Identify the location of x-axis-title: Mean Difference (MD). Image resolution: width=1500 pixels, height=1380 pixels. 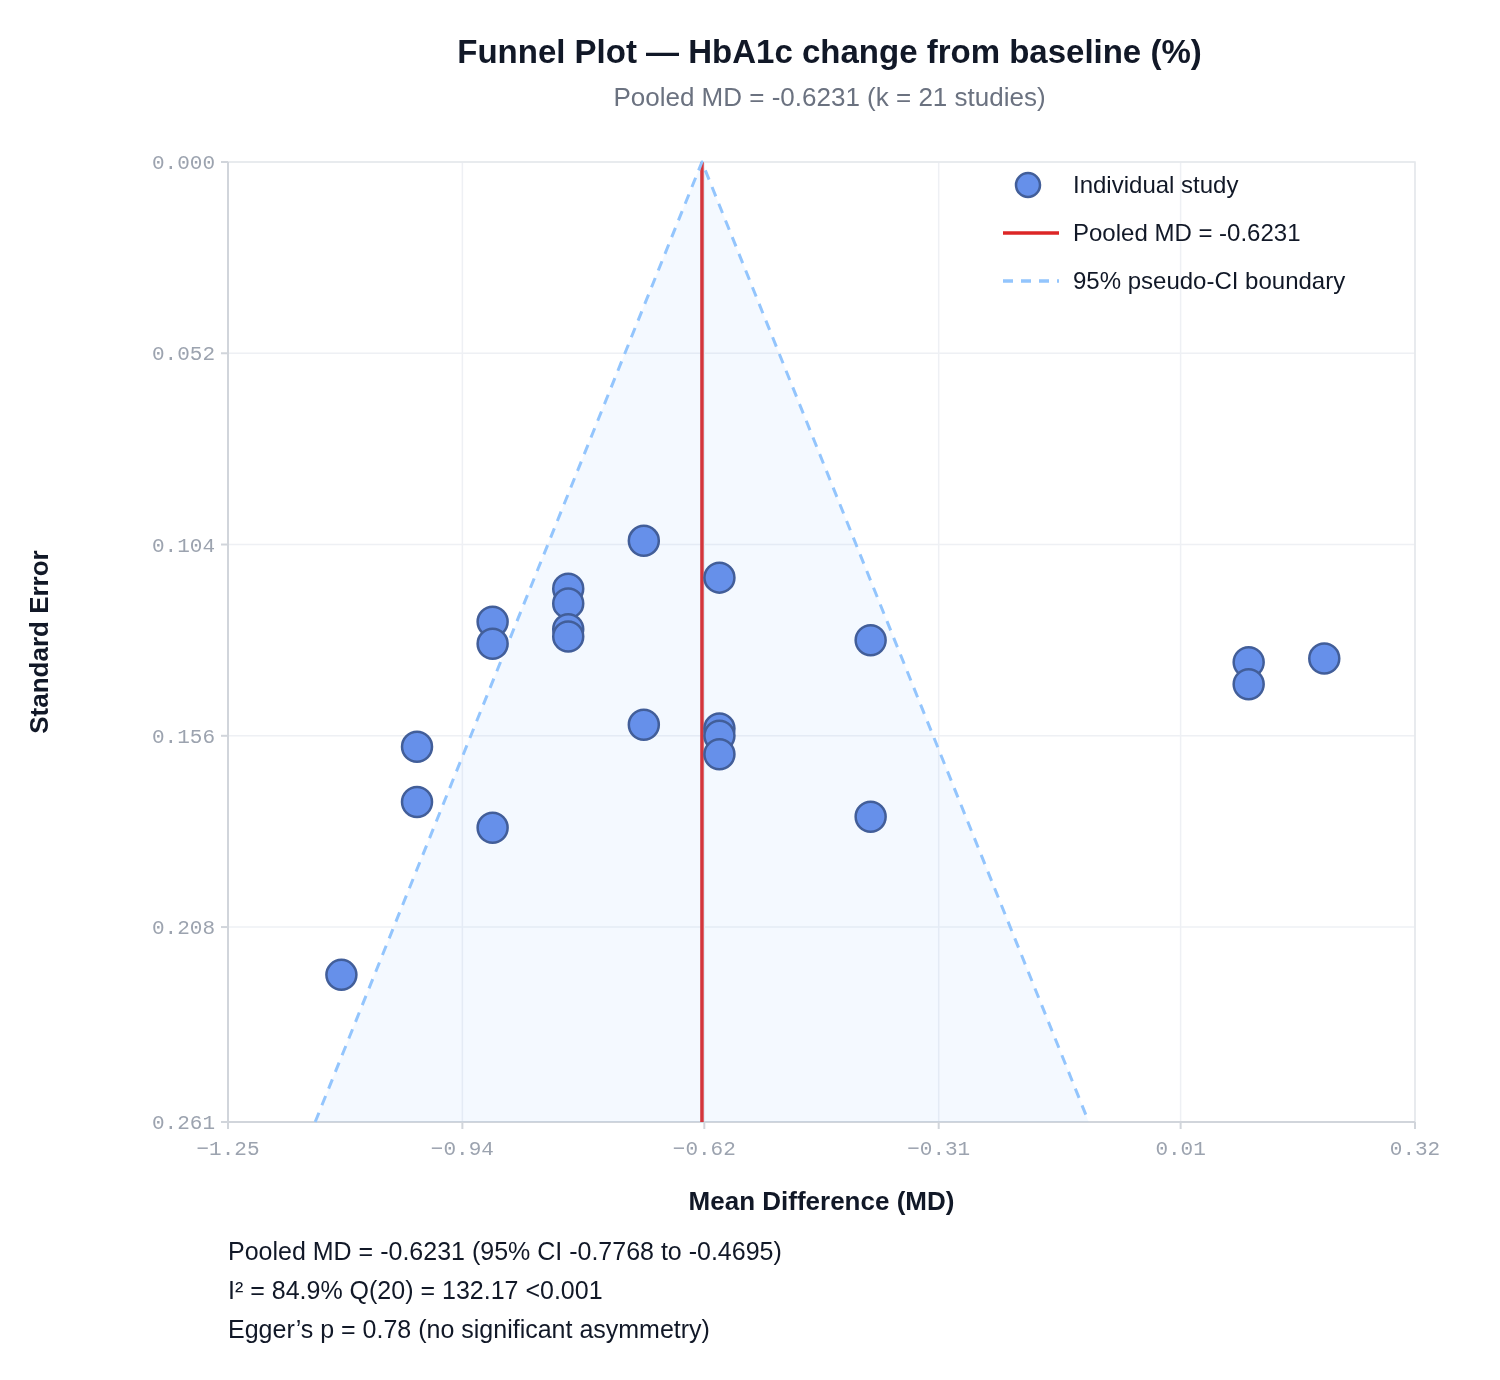
(821, 1201).